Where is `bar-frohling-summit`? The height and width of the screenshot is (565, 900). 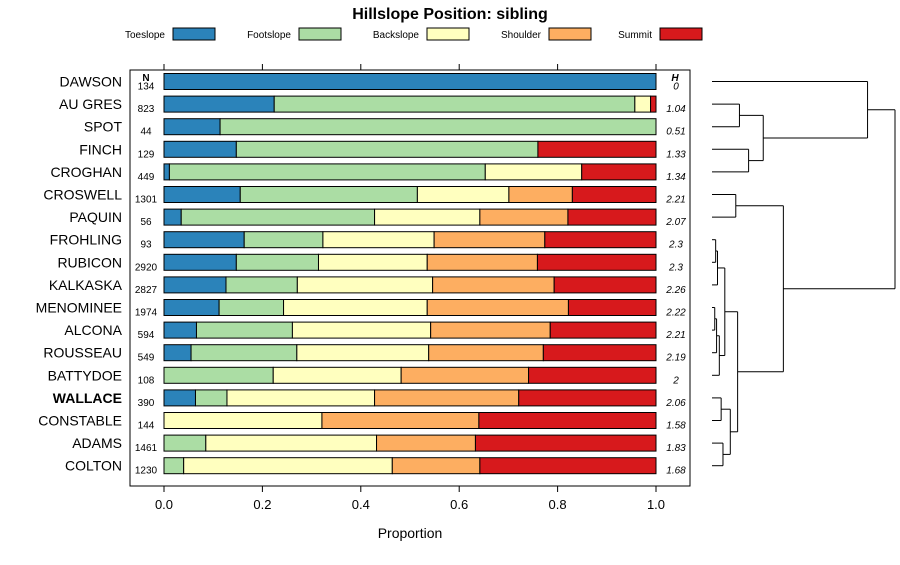 bar-frohling-summit is located at coordinates (600, 240).